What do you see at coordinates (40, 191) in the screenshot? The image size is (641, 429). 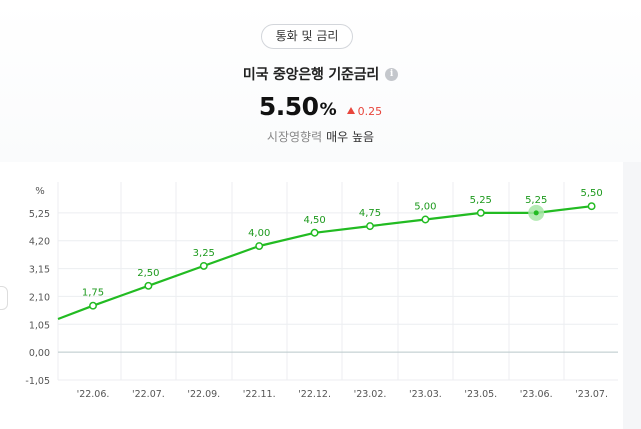 I see `y-unit-label: %` at bounding box center [40, 191].